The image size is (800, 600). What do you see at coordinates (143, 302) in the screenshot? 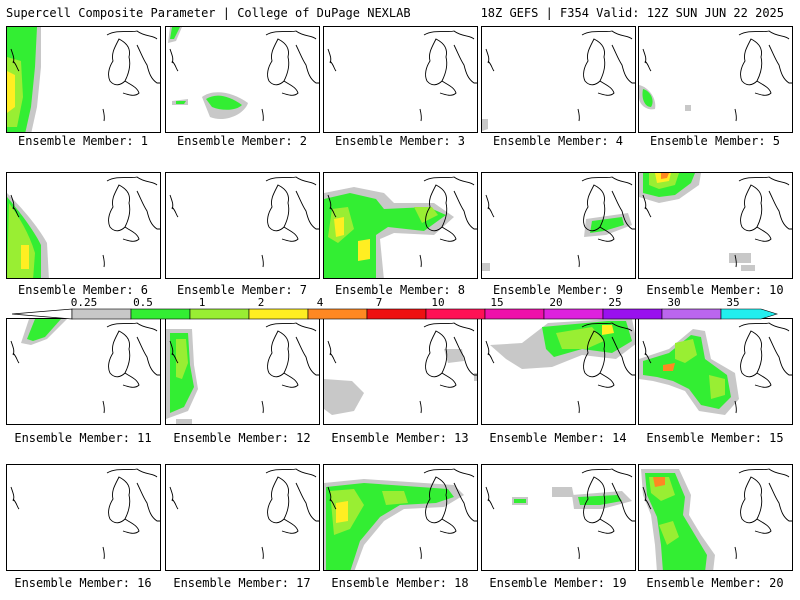
I see `colorbar-level-2: 0.5` at bounding box center [143, 302].